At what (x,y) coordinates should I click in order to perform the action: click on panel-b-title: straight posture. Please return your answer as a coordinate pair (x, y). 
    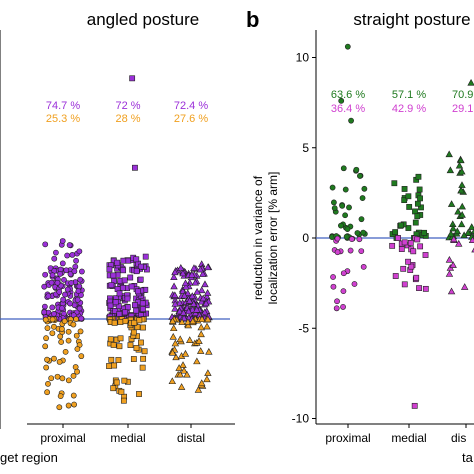
    Looking at the image, I should click on (411, 19).